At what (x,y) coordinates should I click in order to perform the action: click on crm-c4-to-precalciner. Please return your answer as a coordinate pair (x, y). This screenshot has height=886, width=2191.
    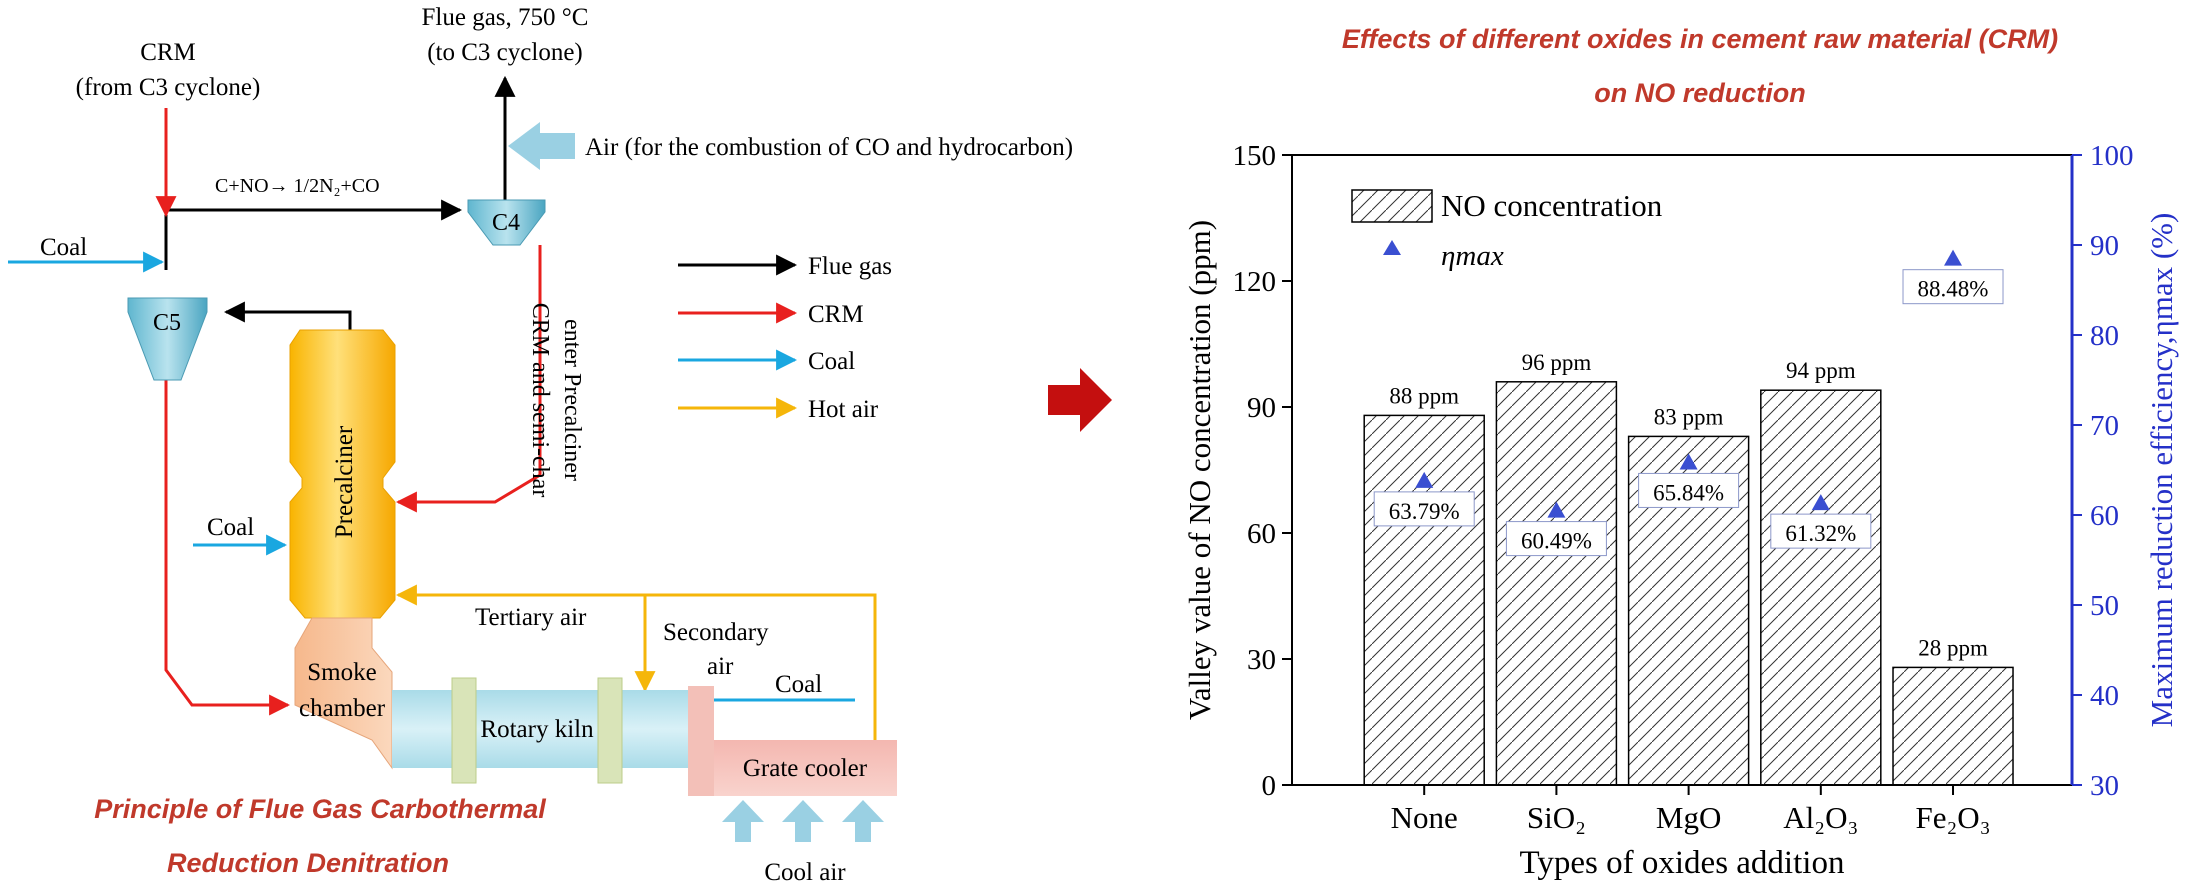
    Looking at the image, I should click on (468, 379).